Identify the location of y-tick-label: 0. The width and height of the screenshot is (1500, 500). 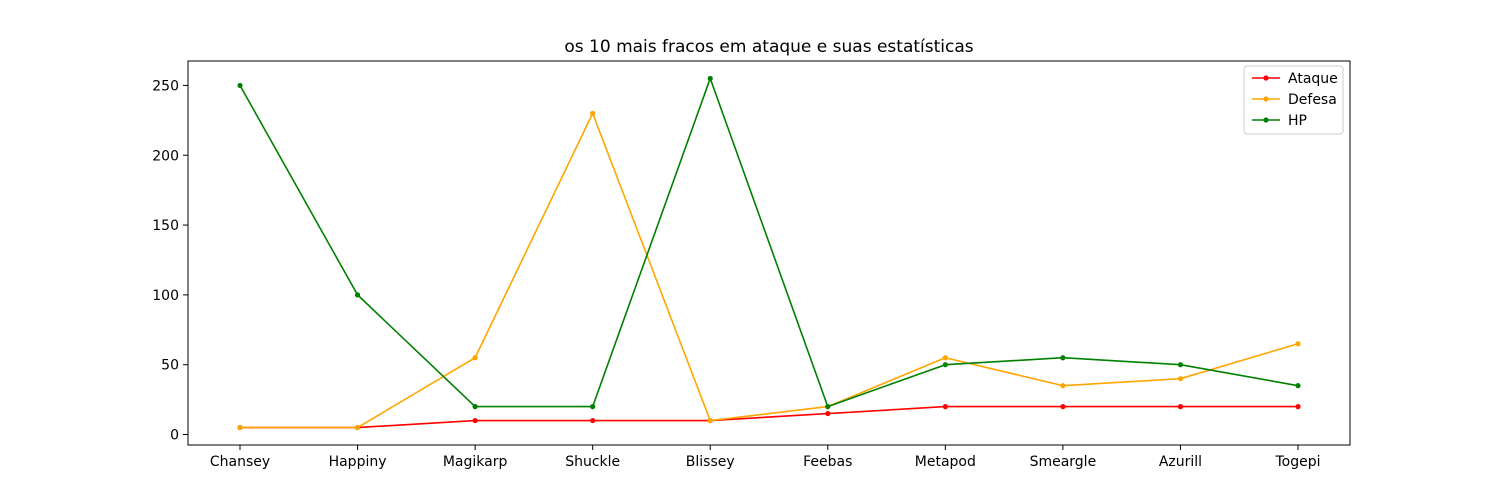
(174, 436).